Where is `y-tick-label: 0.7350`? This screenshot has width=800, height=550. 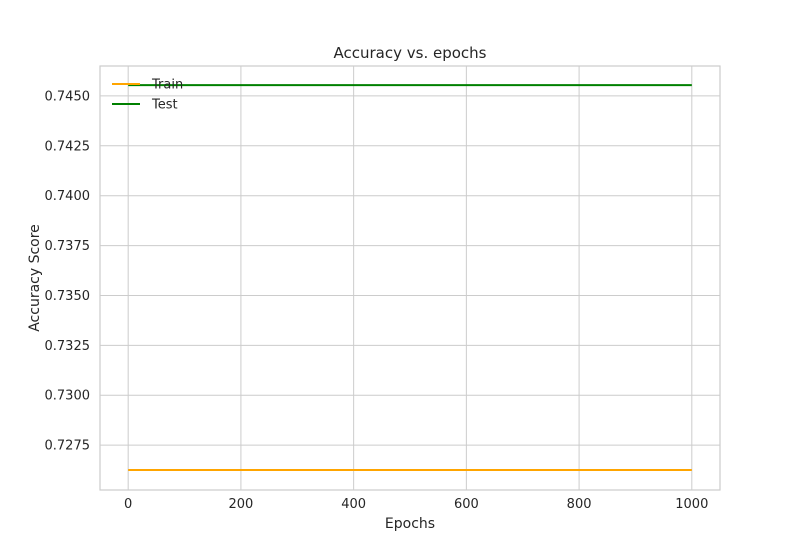 y-tick-label: 0.7350 is located at coordinates (68, 296).